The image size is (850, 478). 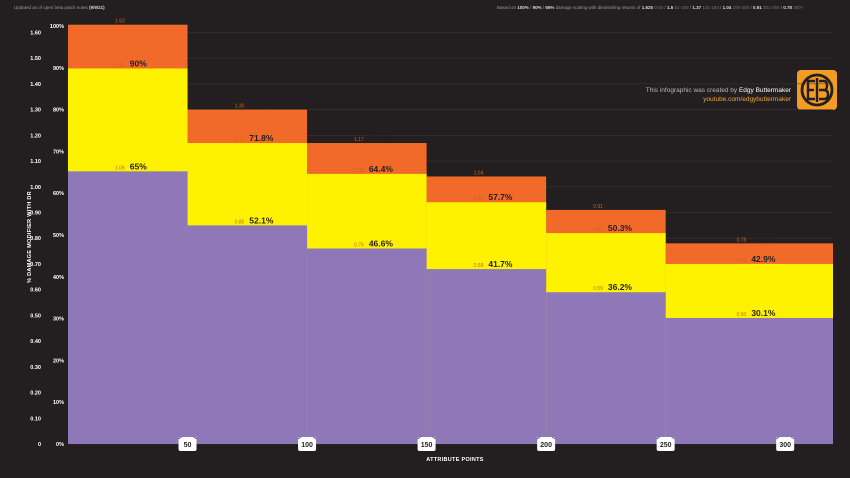 I want to click on x-tick-label: 200, so click(x=546, y=445).